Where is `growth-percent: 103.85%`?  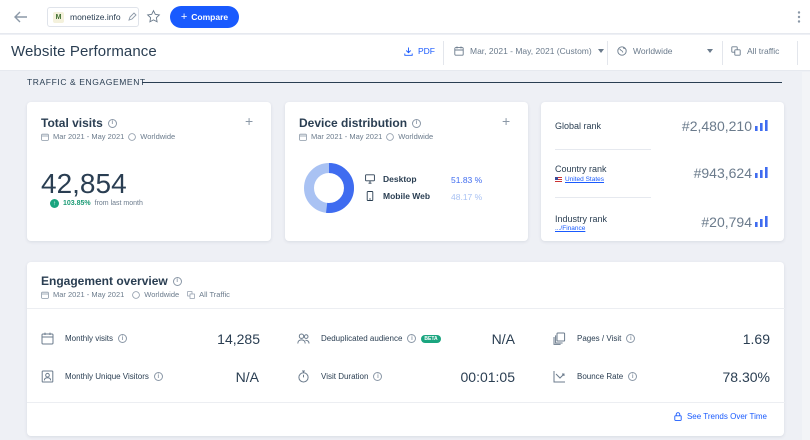
growth-percent: 103.85% is located at coordinates (77, 203).